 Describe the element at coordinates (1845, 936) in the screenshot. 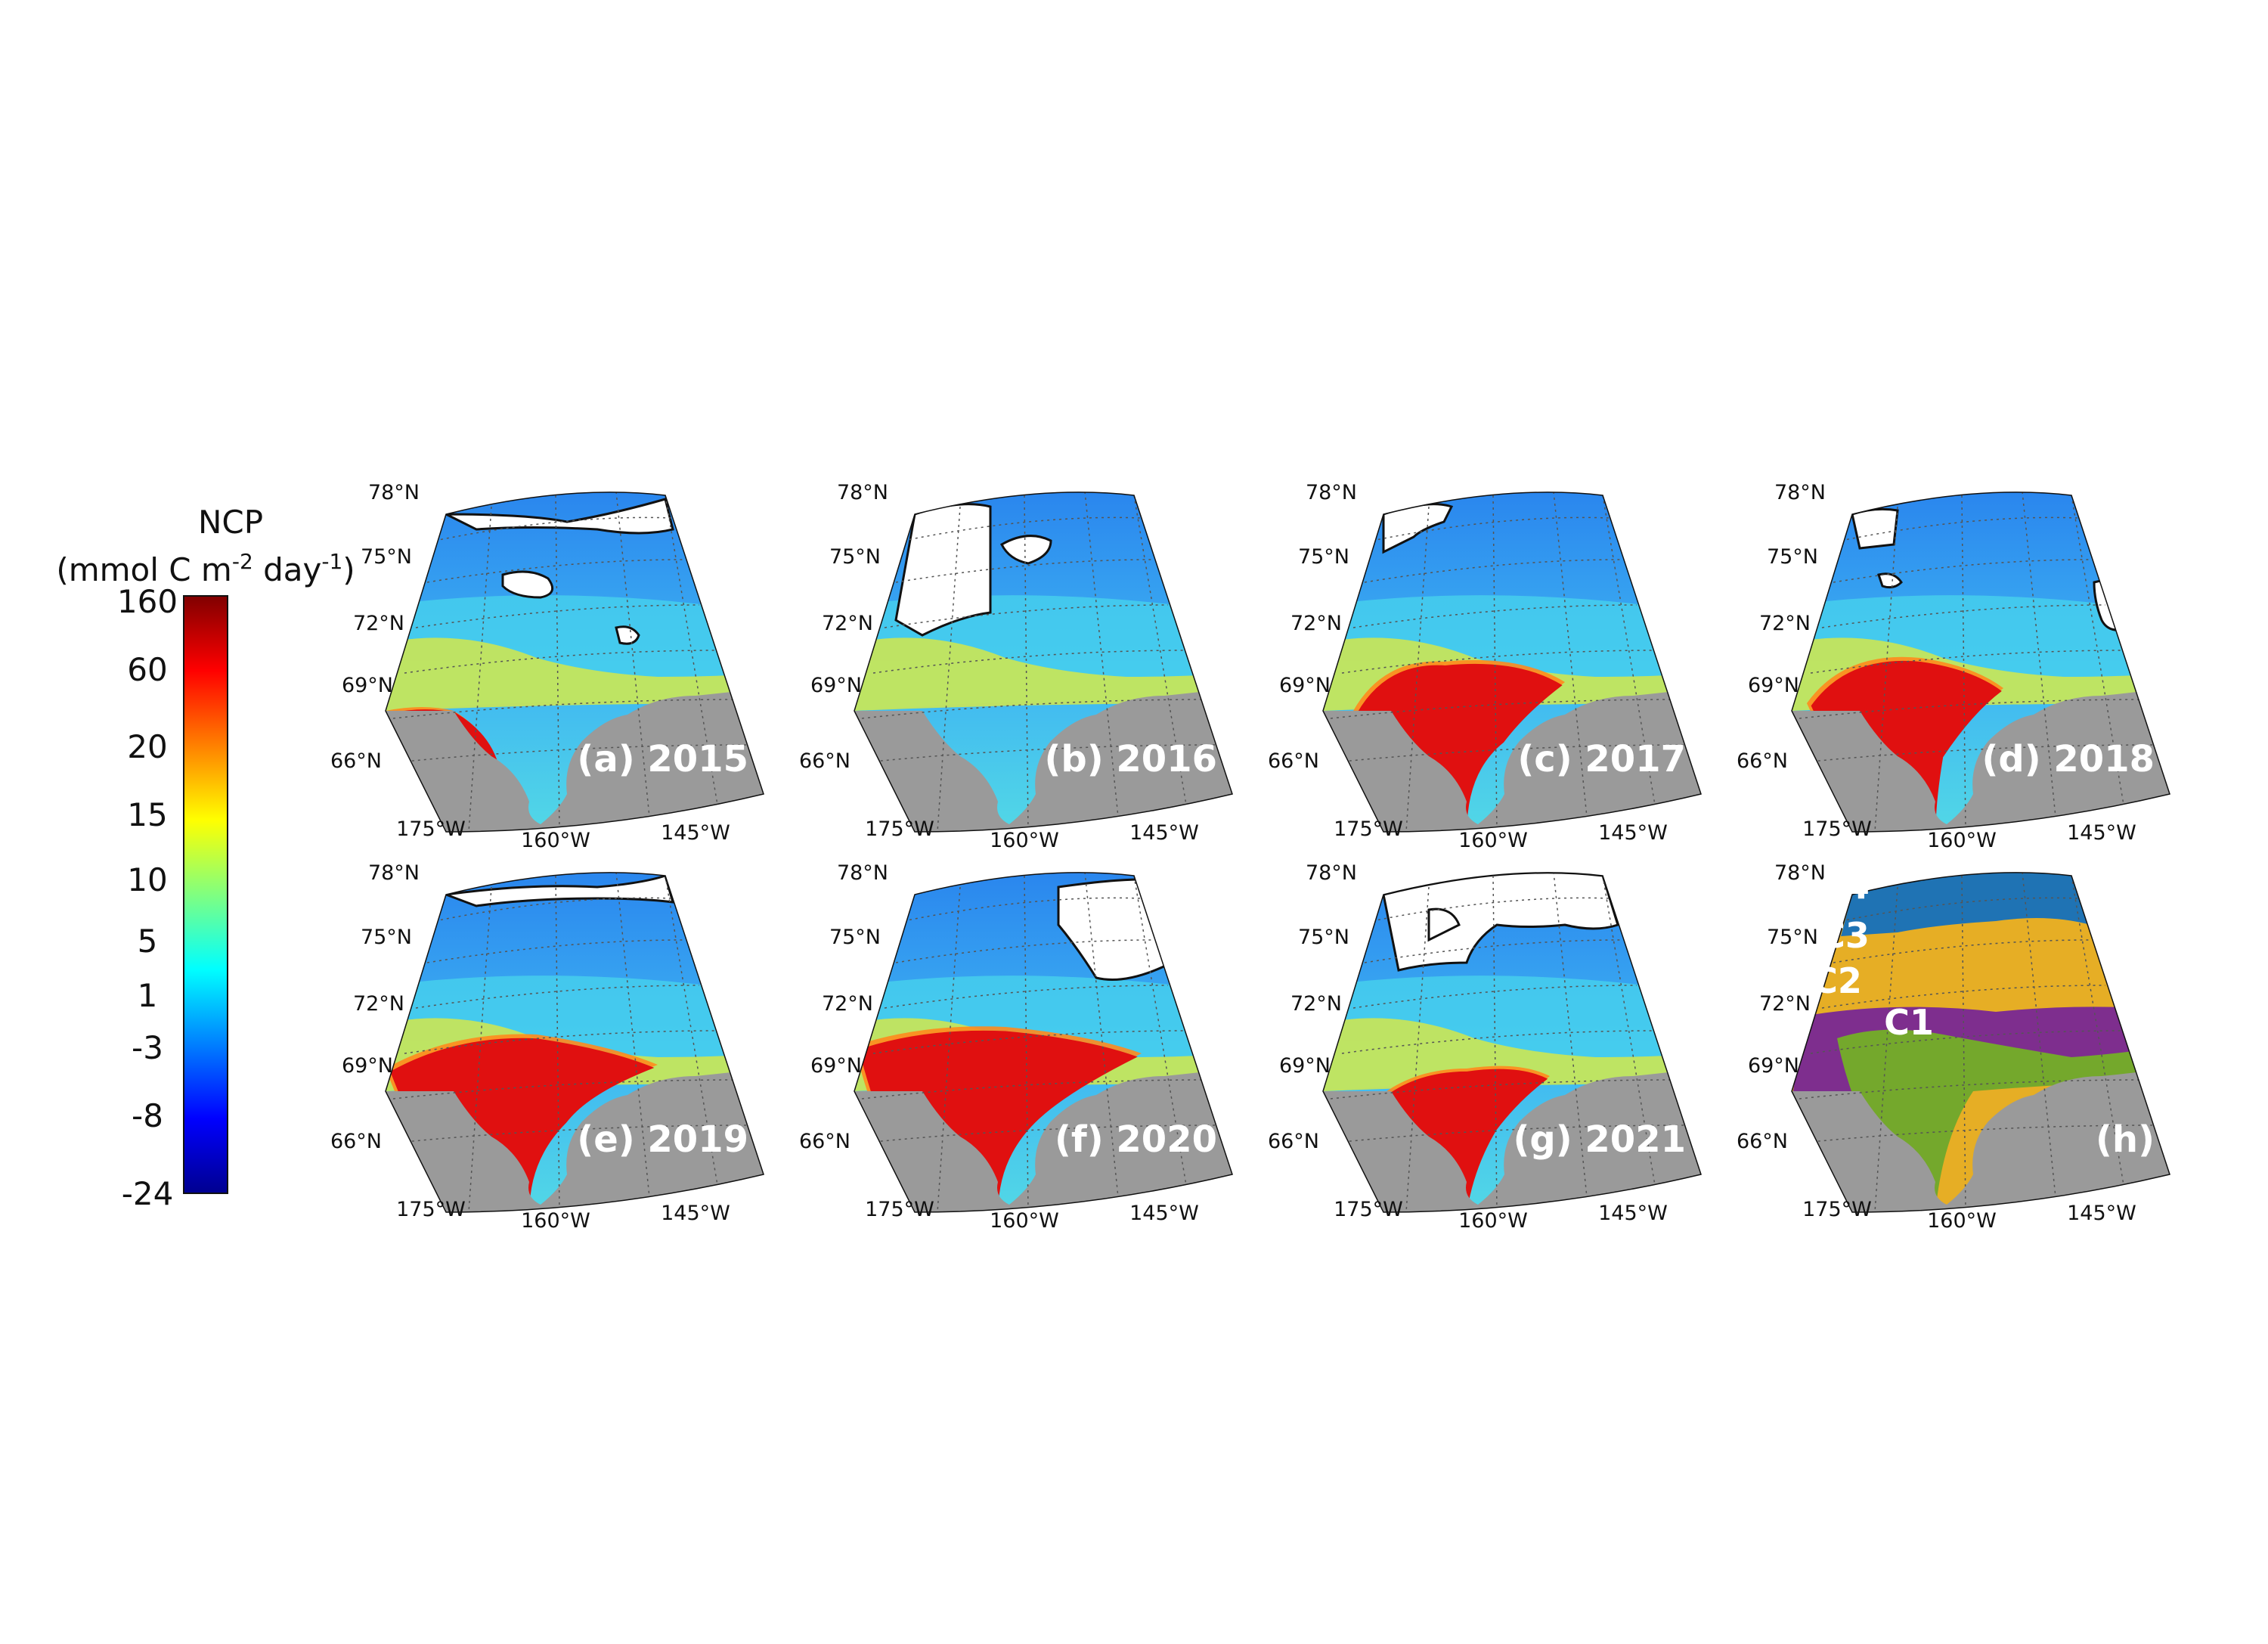

I see `cluster-label-c3: C3` at that location.